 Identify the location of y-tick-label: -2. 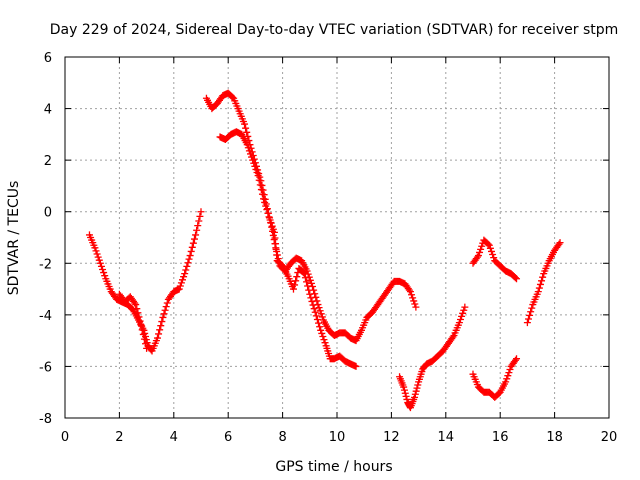
(45, 264).